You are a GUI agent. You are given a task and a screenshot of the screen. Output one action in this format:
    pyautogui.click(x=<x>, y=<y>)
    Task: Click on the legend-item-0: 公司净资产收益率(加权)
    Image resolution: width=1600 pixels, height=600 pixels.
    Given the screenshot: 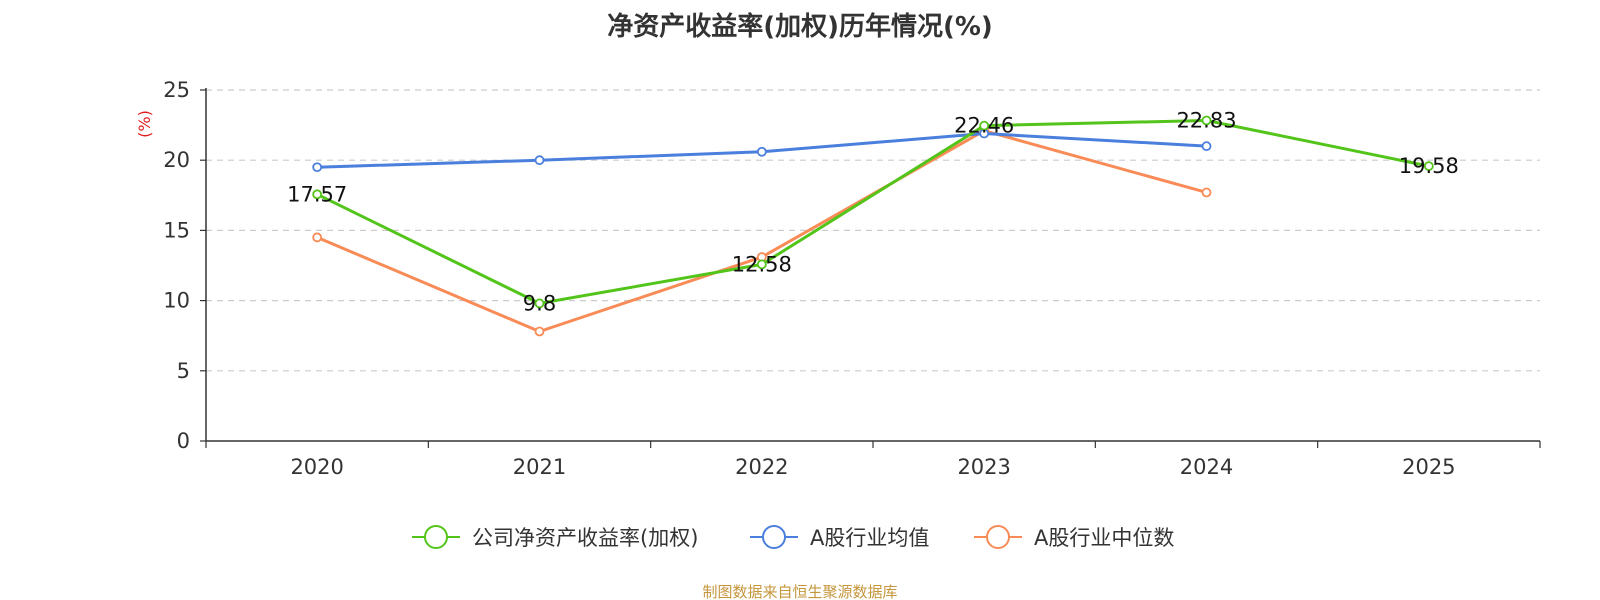 What is the action you would take?
    pyautogui.click(x=555, y=537)
    